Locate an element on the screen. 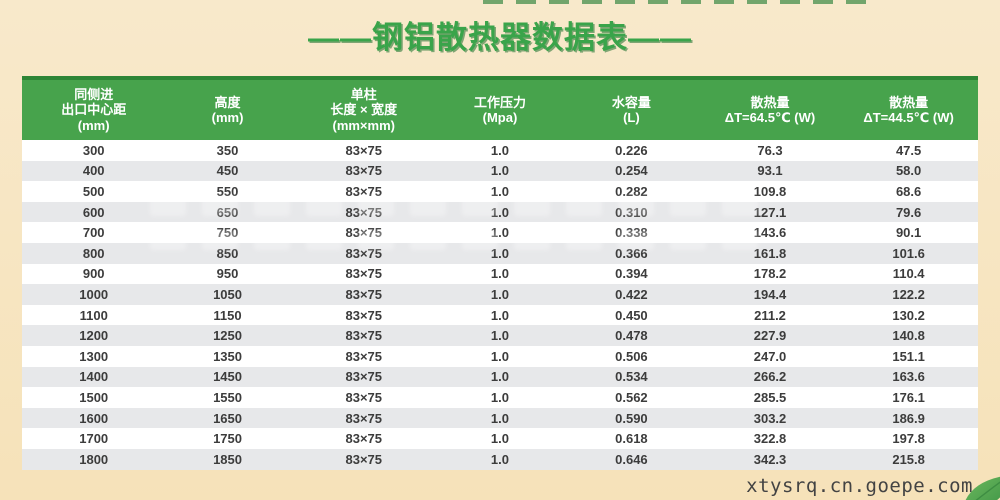 This screenshot has width=1000, height=500. table-cell: 266.2 is located at coordinates (770, 377).